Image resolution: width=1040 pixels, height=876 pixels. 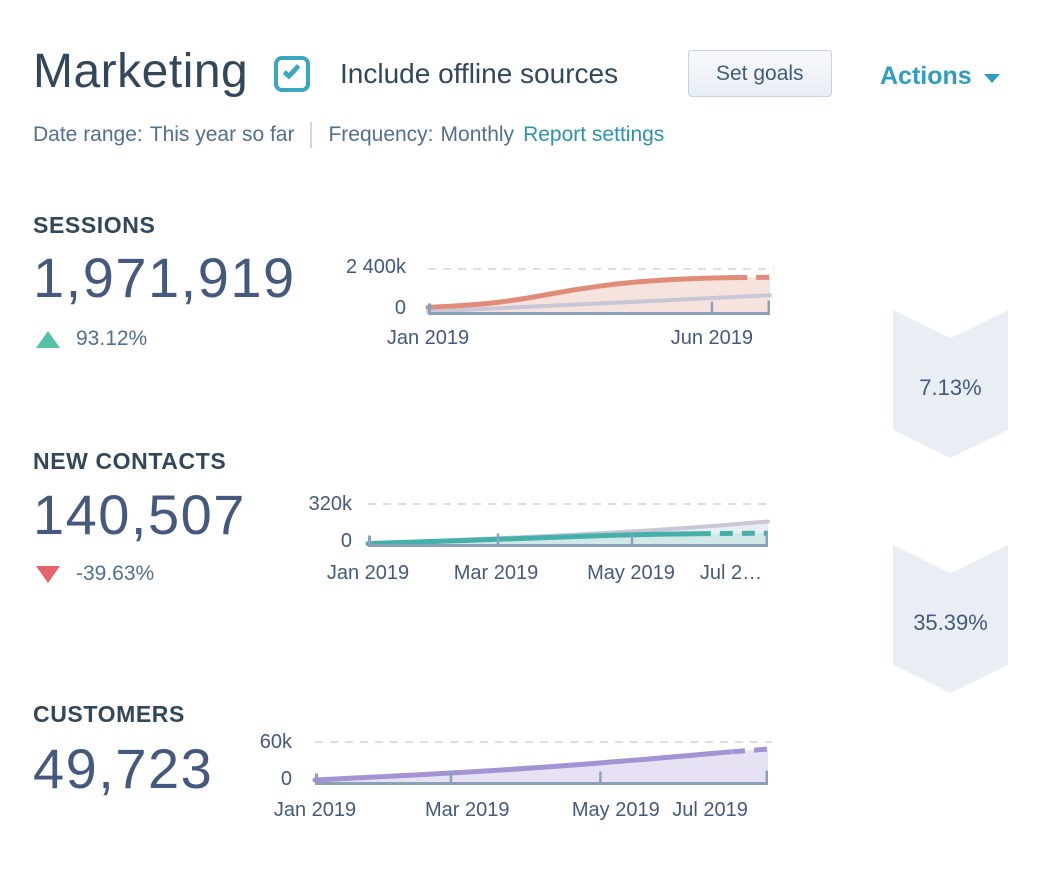 What do you see at coordinates (950, 622) in the screenshot?
I see `funnel-percent: 35.39%` at bounding box center [950, 622].